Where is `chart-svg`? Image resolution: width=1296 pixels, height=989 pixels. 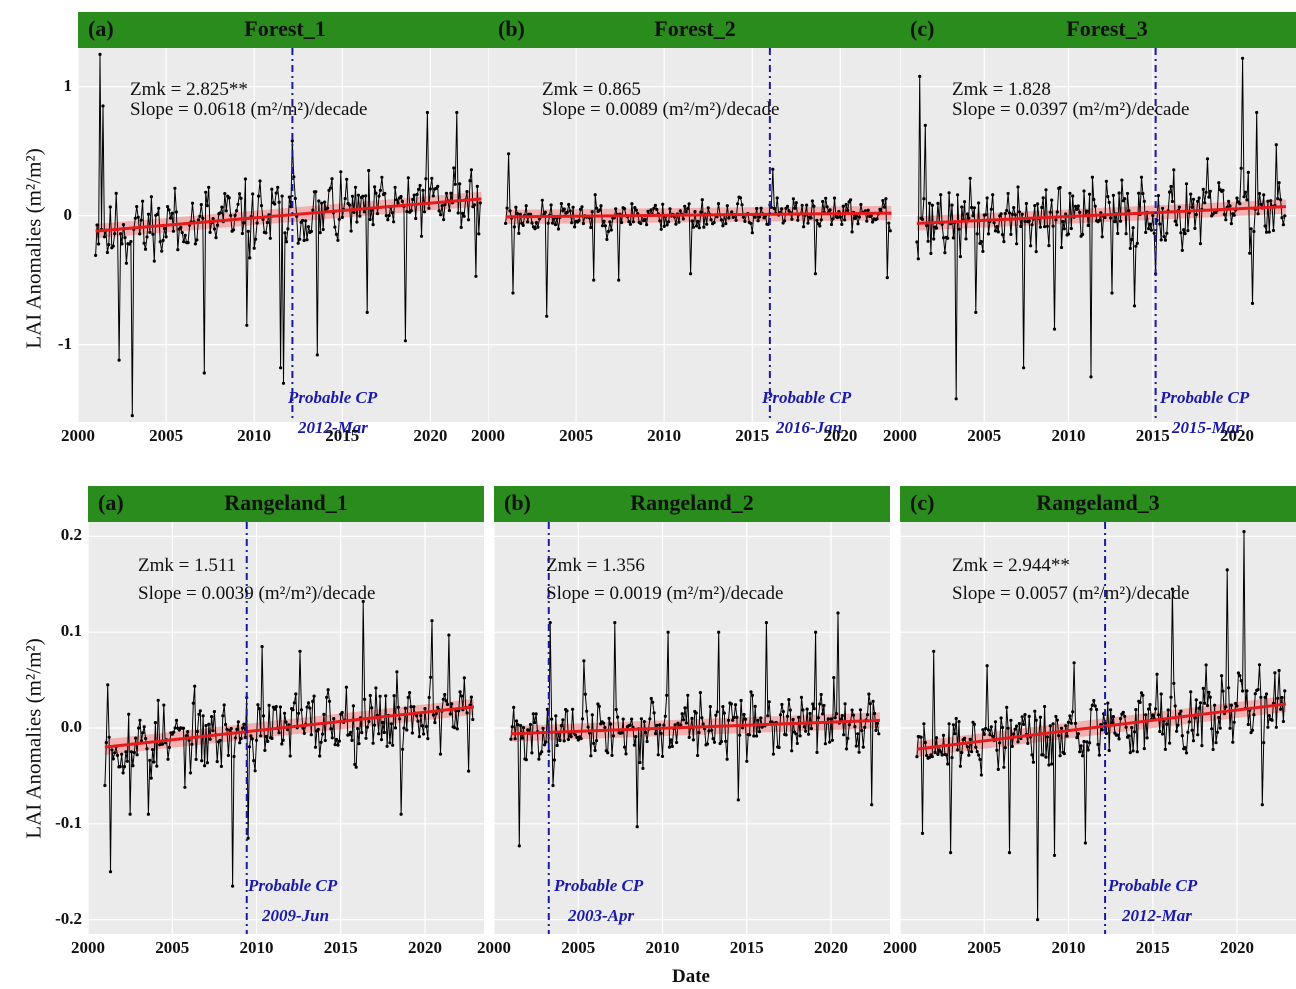
chart-svg is located at coordinates (1098, 728).